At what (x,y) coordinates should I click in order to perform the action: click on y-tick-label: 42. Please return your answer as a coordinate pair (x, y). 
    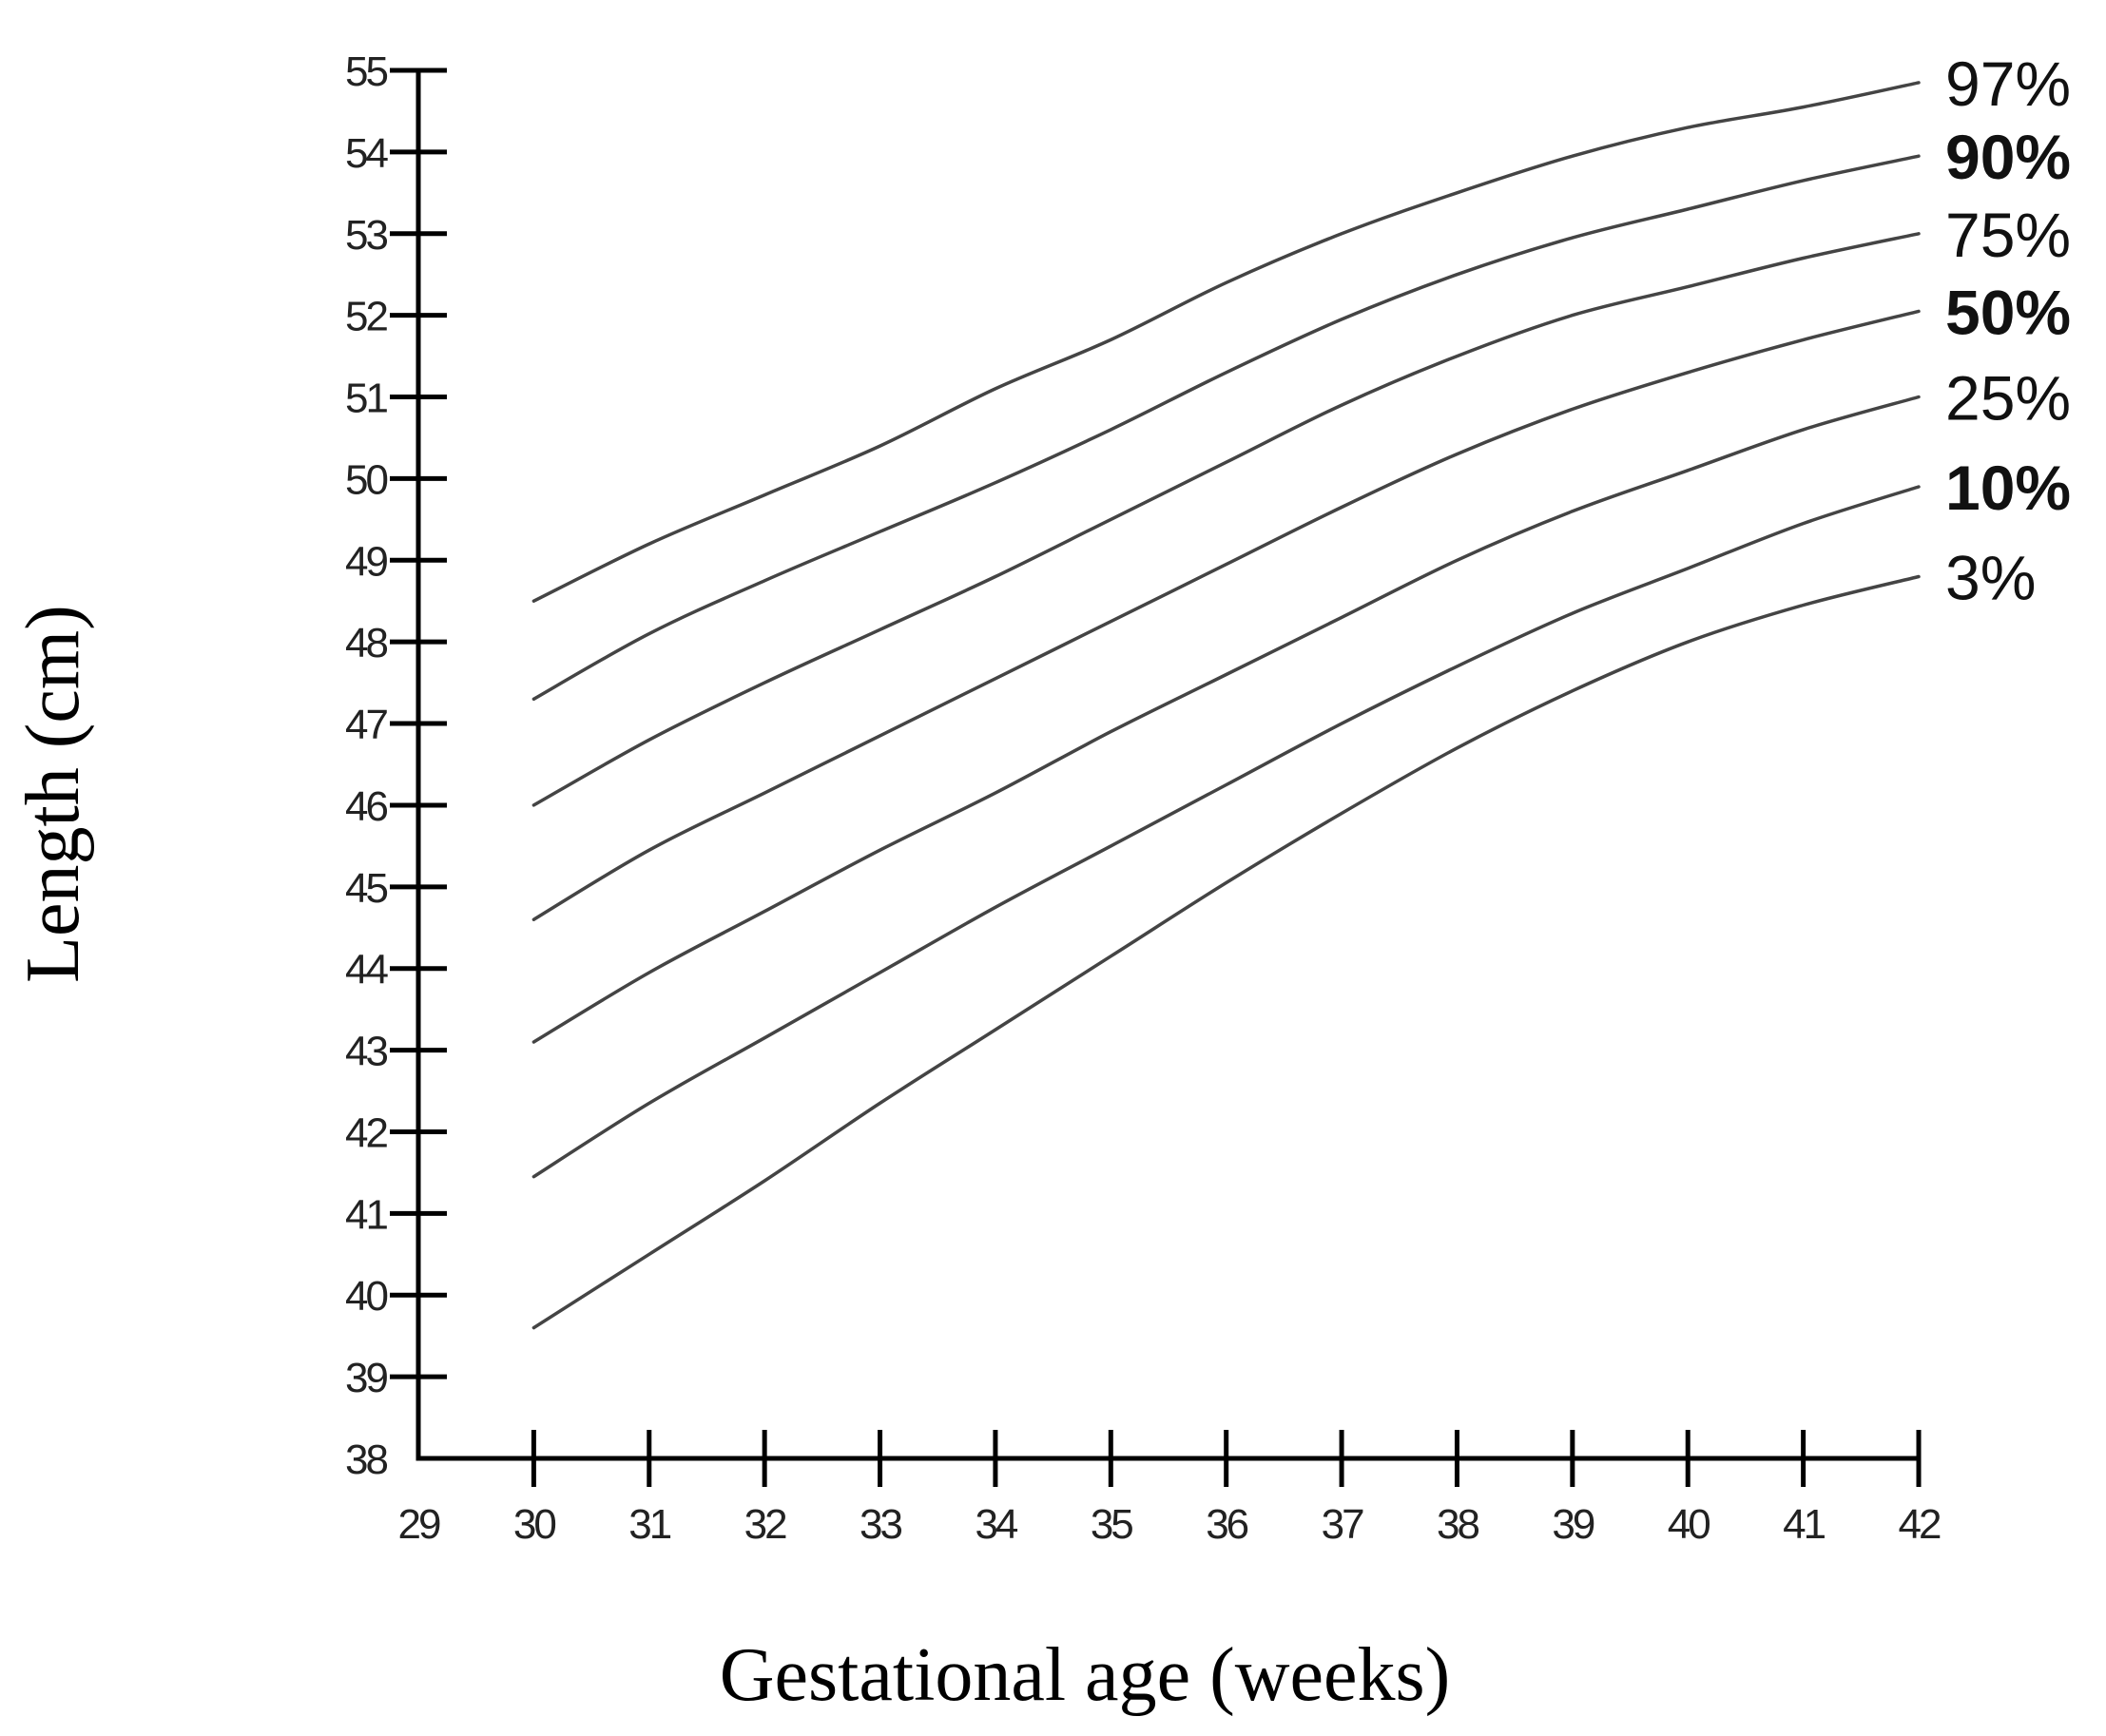
    Looking at the image, I should click on (366, 1133).